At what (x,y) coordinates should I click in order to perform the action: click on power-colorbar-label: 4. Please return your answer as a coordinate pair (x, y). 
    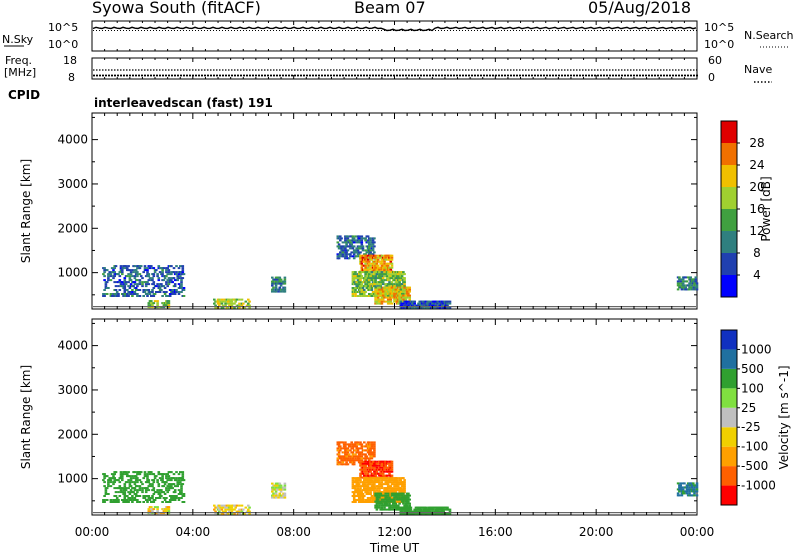
    Looking at the image, I should click on (757, 275).